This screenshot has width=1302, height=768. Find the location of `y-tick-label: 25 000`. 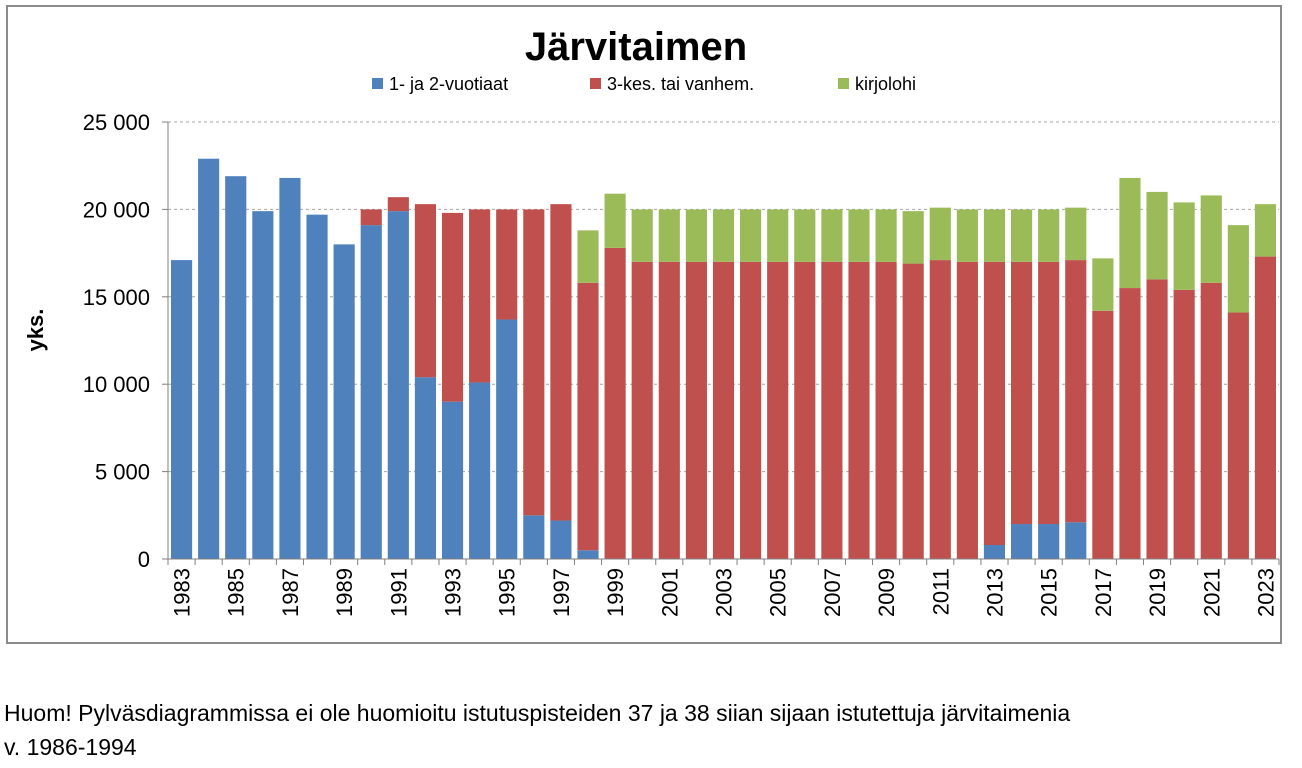

y-tick-label: 25 000 is located at coordinates (116, 122).